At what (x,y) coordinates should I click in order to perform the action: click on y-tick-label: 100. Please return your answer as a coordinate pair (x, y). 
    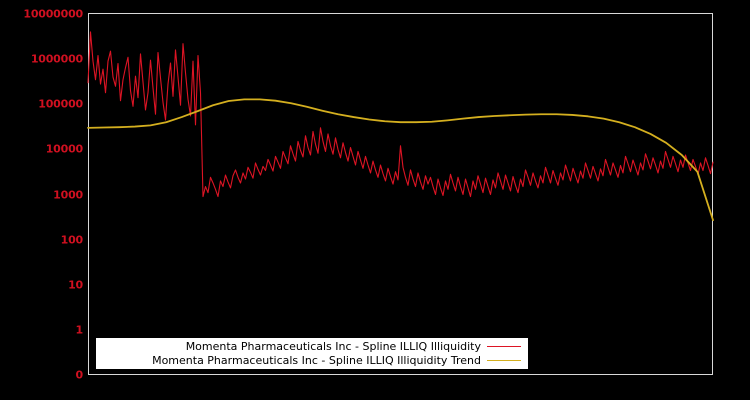
    Looking at the image, I should click on (72, 240).